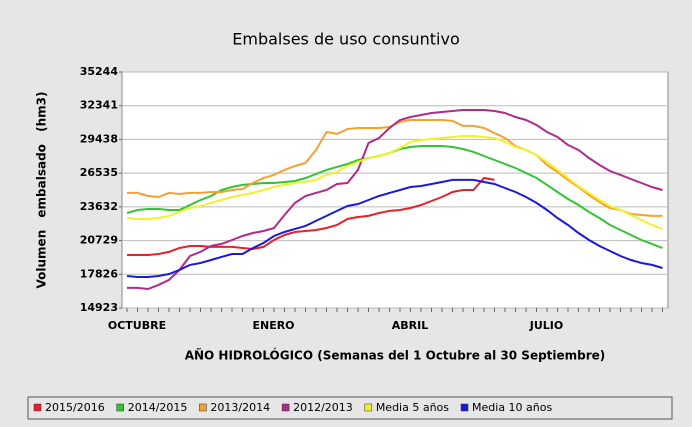 This screenshot has height=427, width=692. I want to click on chart-title: Embalses de uso consuntivo, so click(345, 39).